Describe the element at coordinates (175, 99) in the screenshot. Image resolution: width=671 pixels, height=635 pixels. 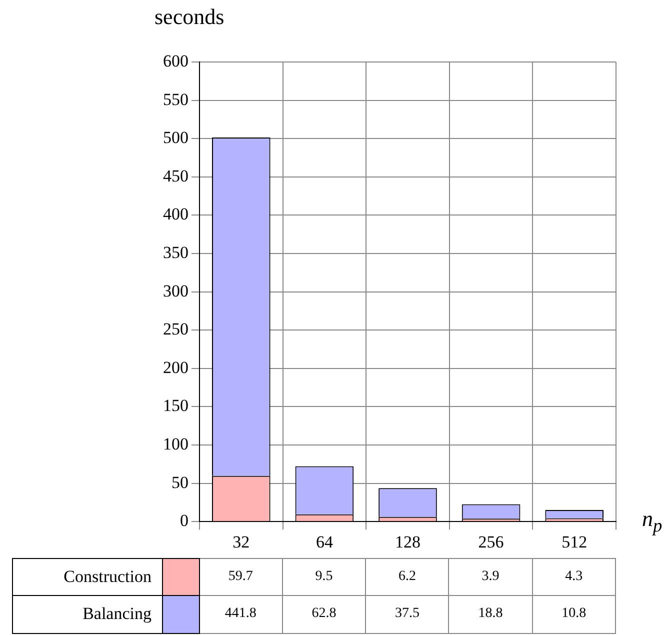
I see `y-tick-label: 550` at that location.